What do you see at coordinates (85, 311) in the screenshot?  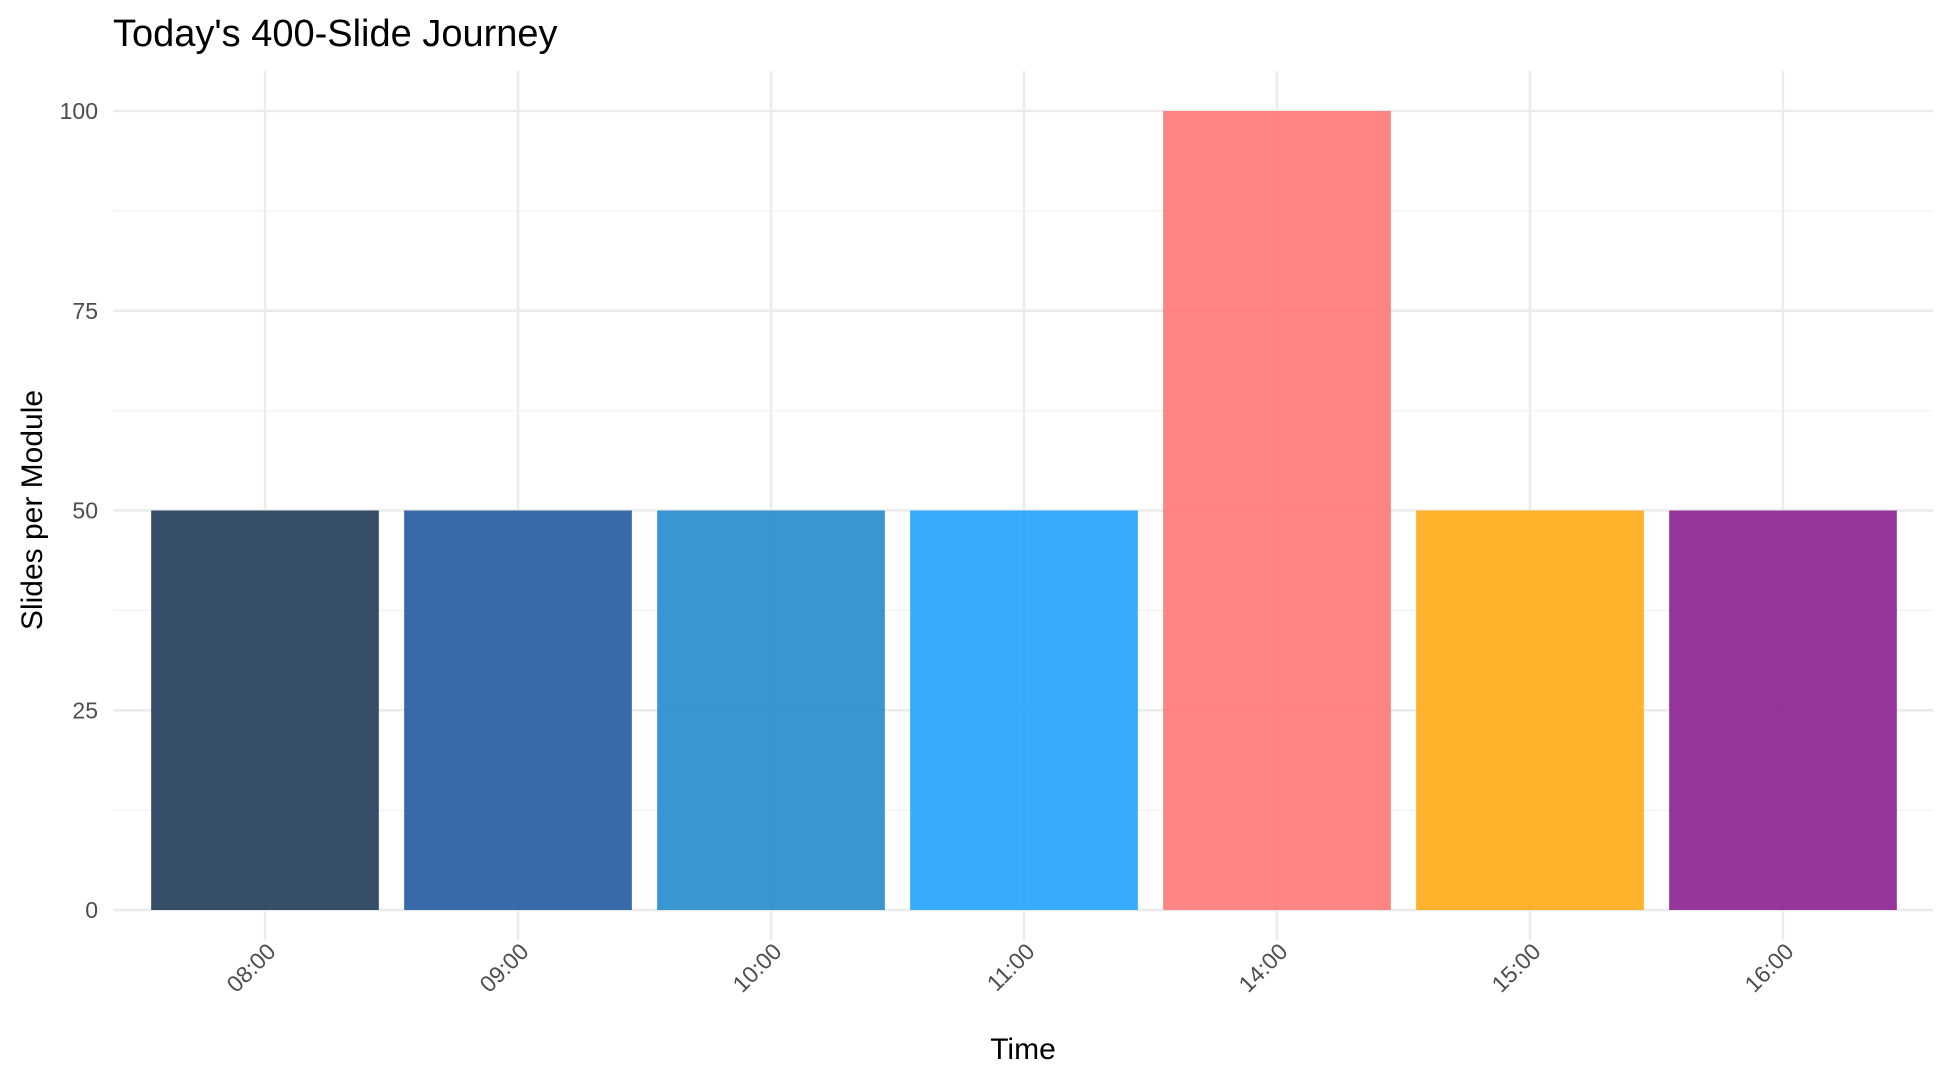 I see `y-tick-label: 75` at bounding box center [85, 311].